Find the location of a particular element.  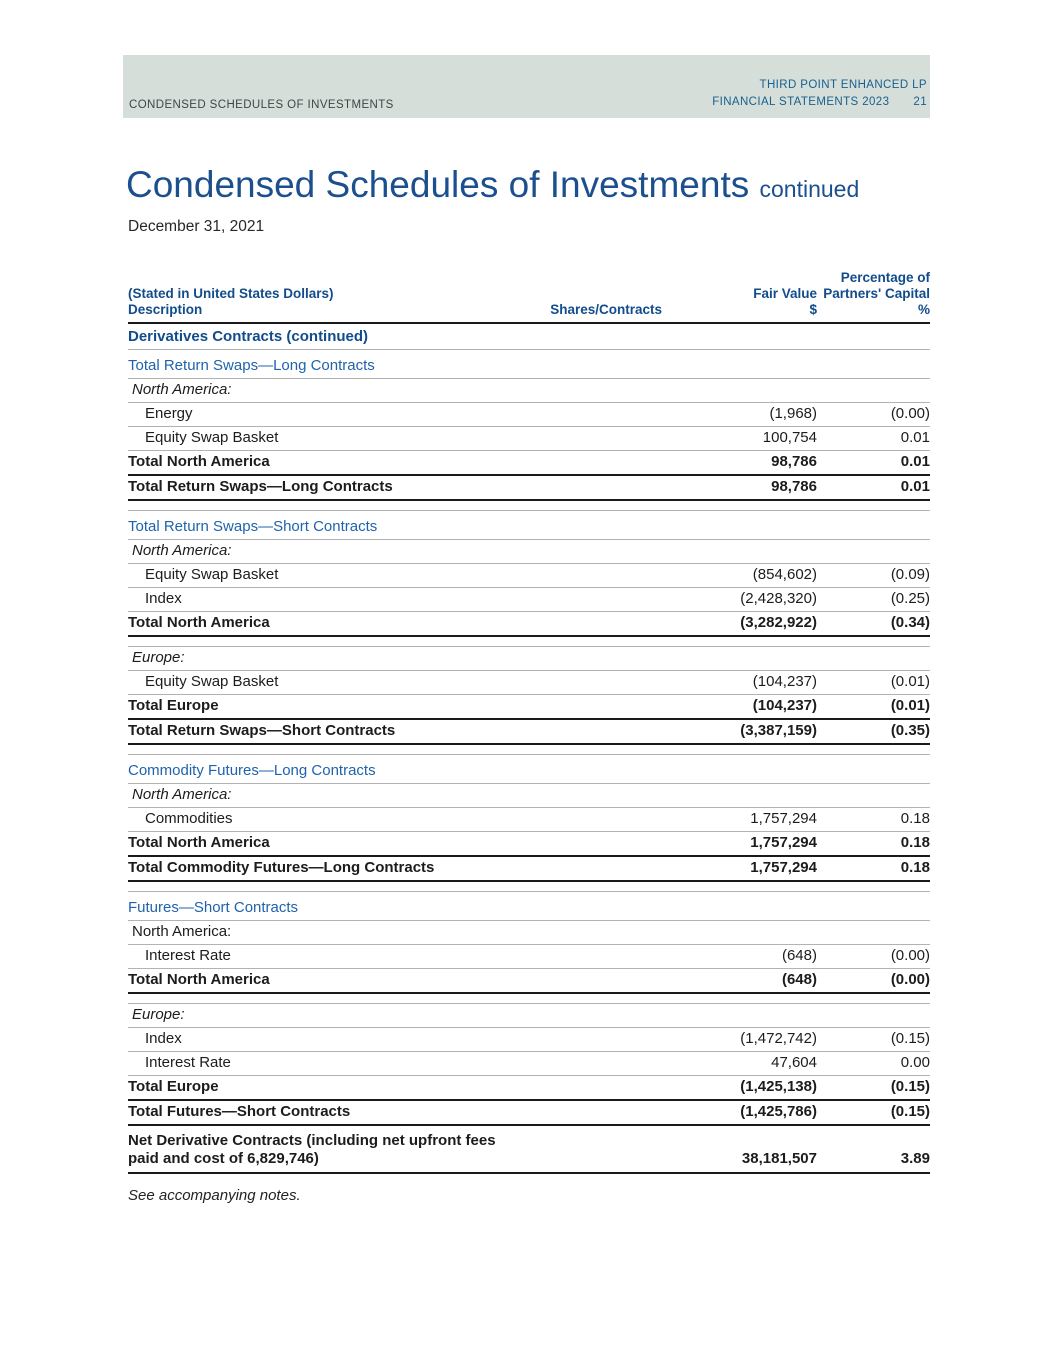

data-row: Equity Swap Basket 100,754 0.01 is located at coordinates (529, 439).